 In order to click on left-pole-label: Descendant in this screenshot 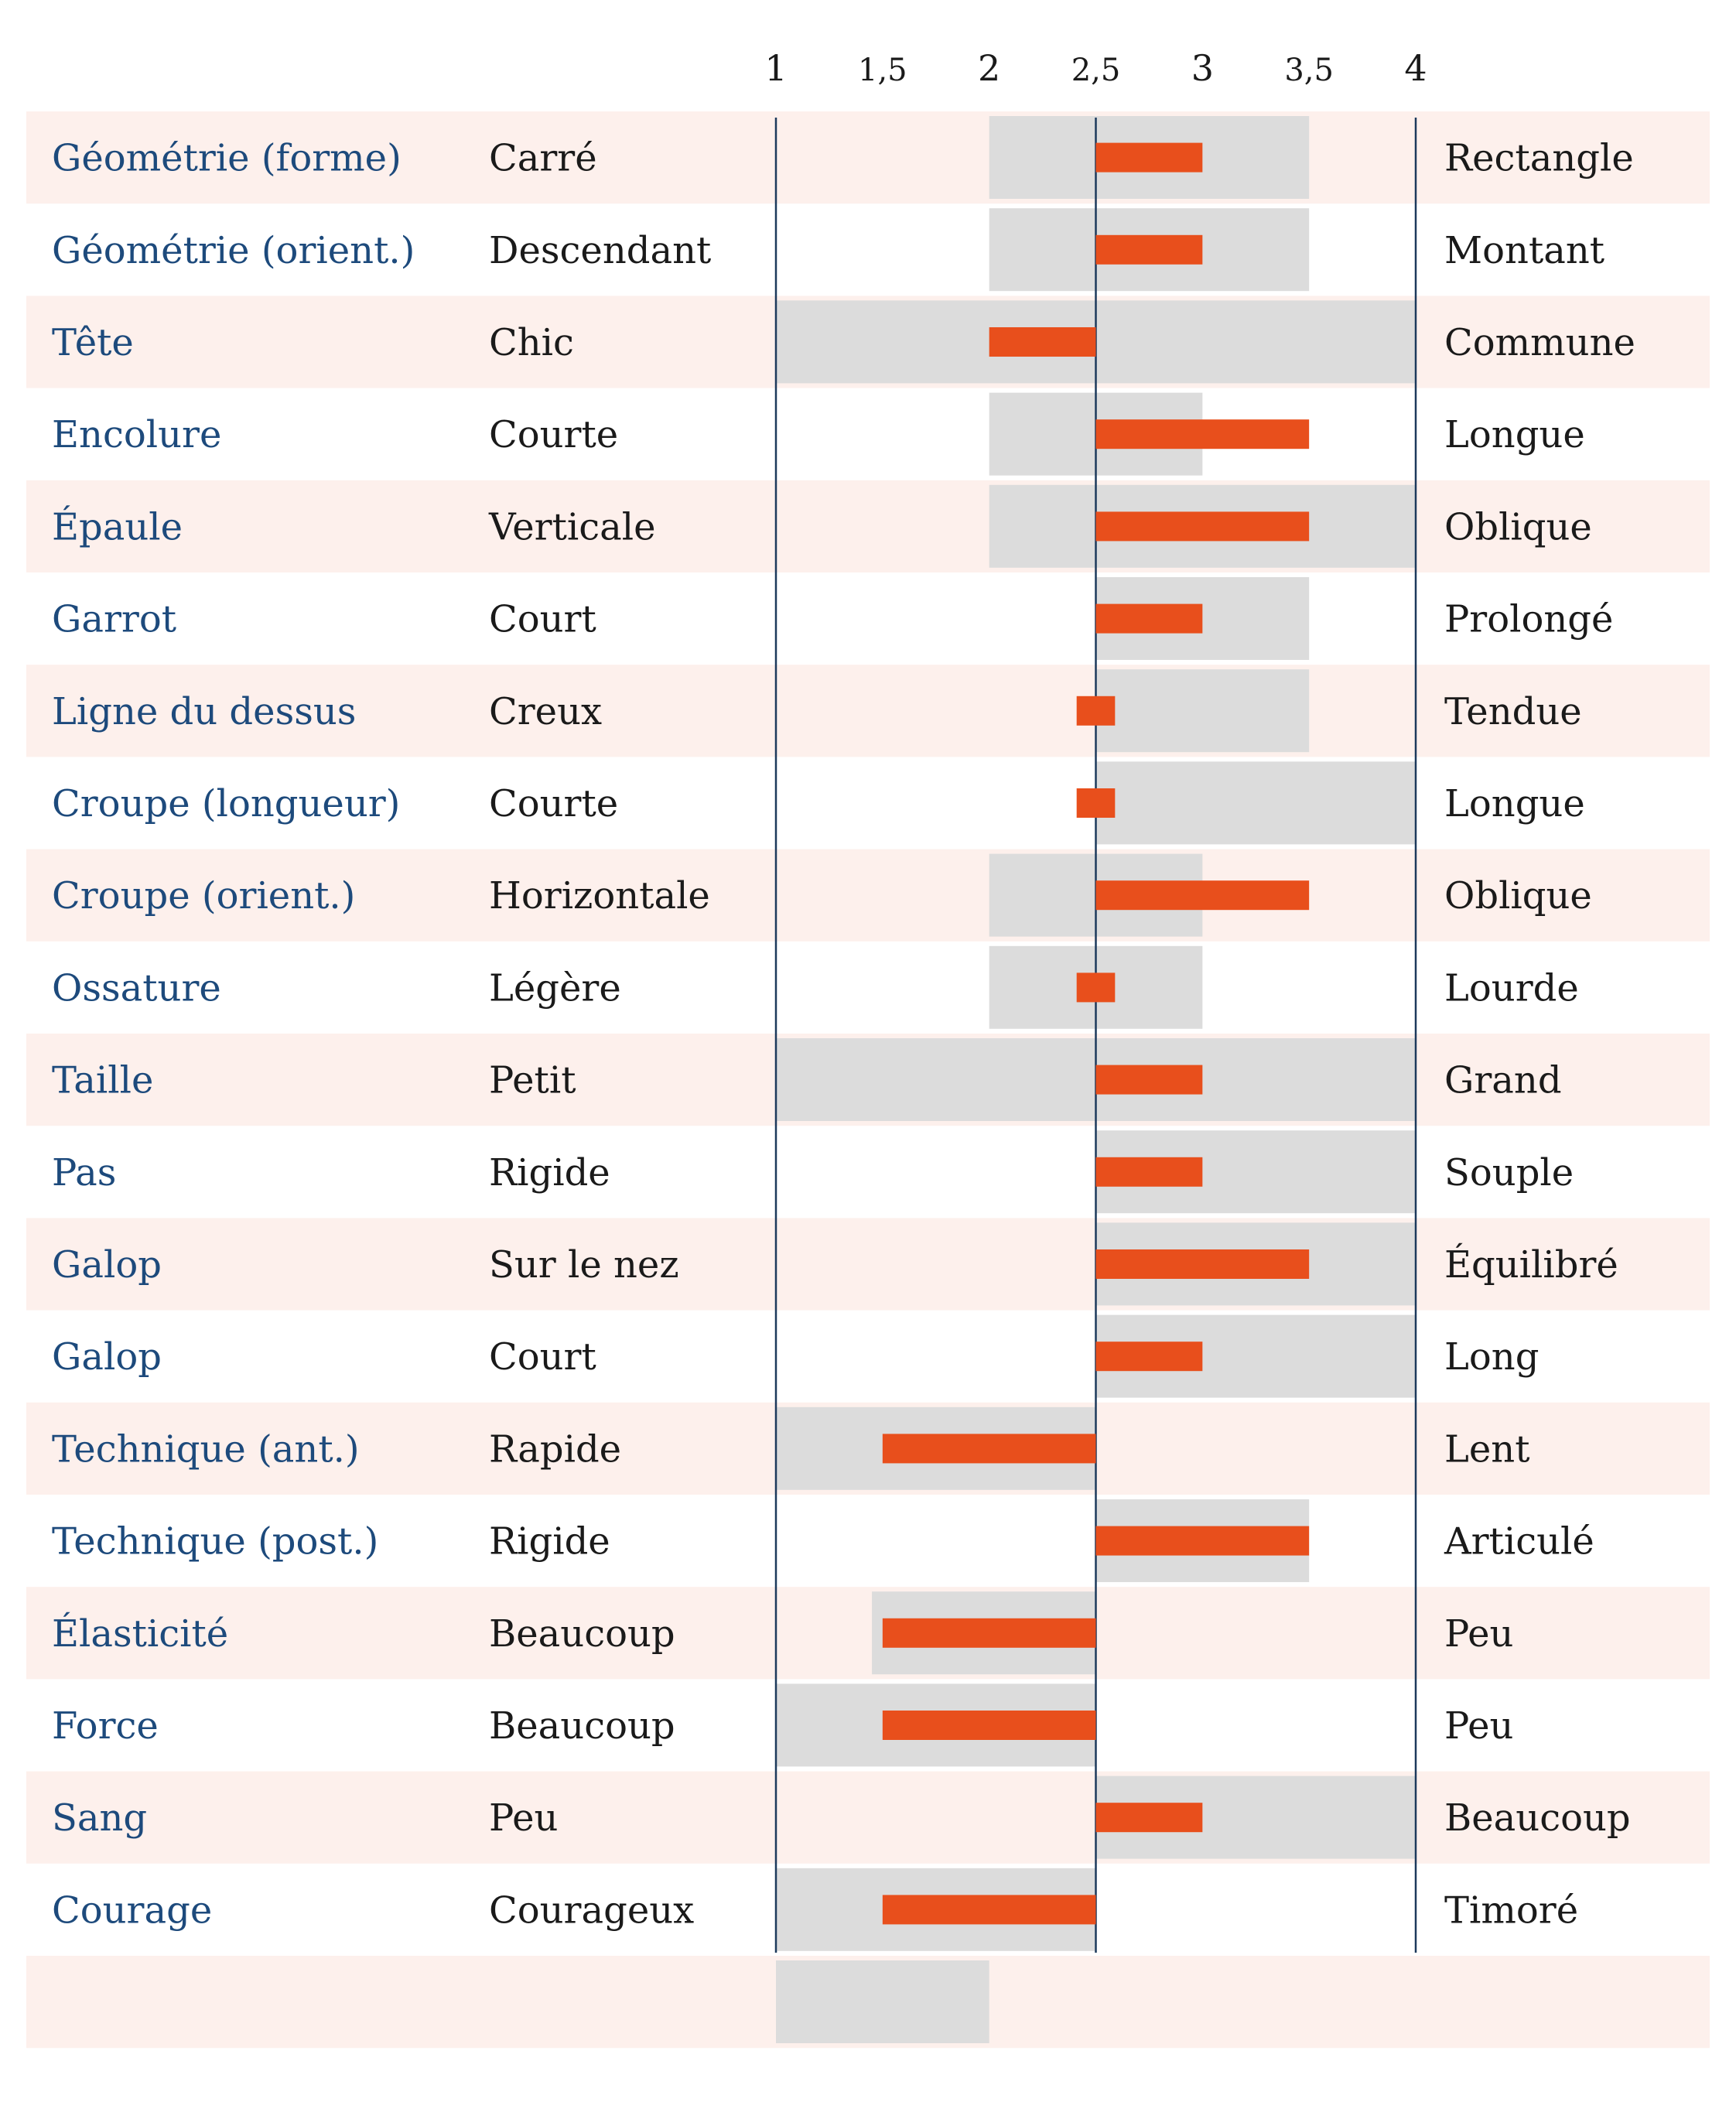, I will do `click(600, 250)`.